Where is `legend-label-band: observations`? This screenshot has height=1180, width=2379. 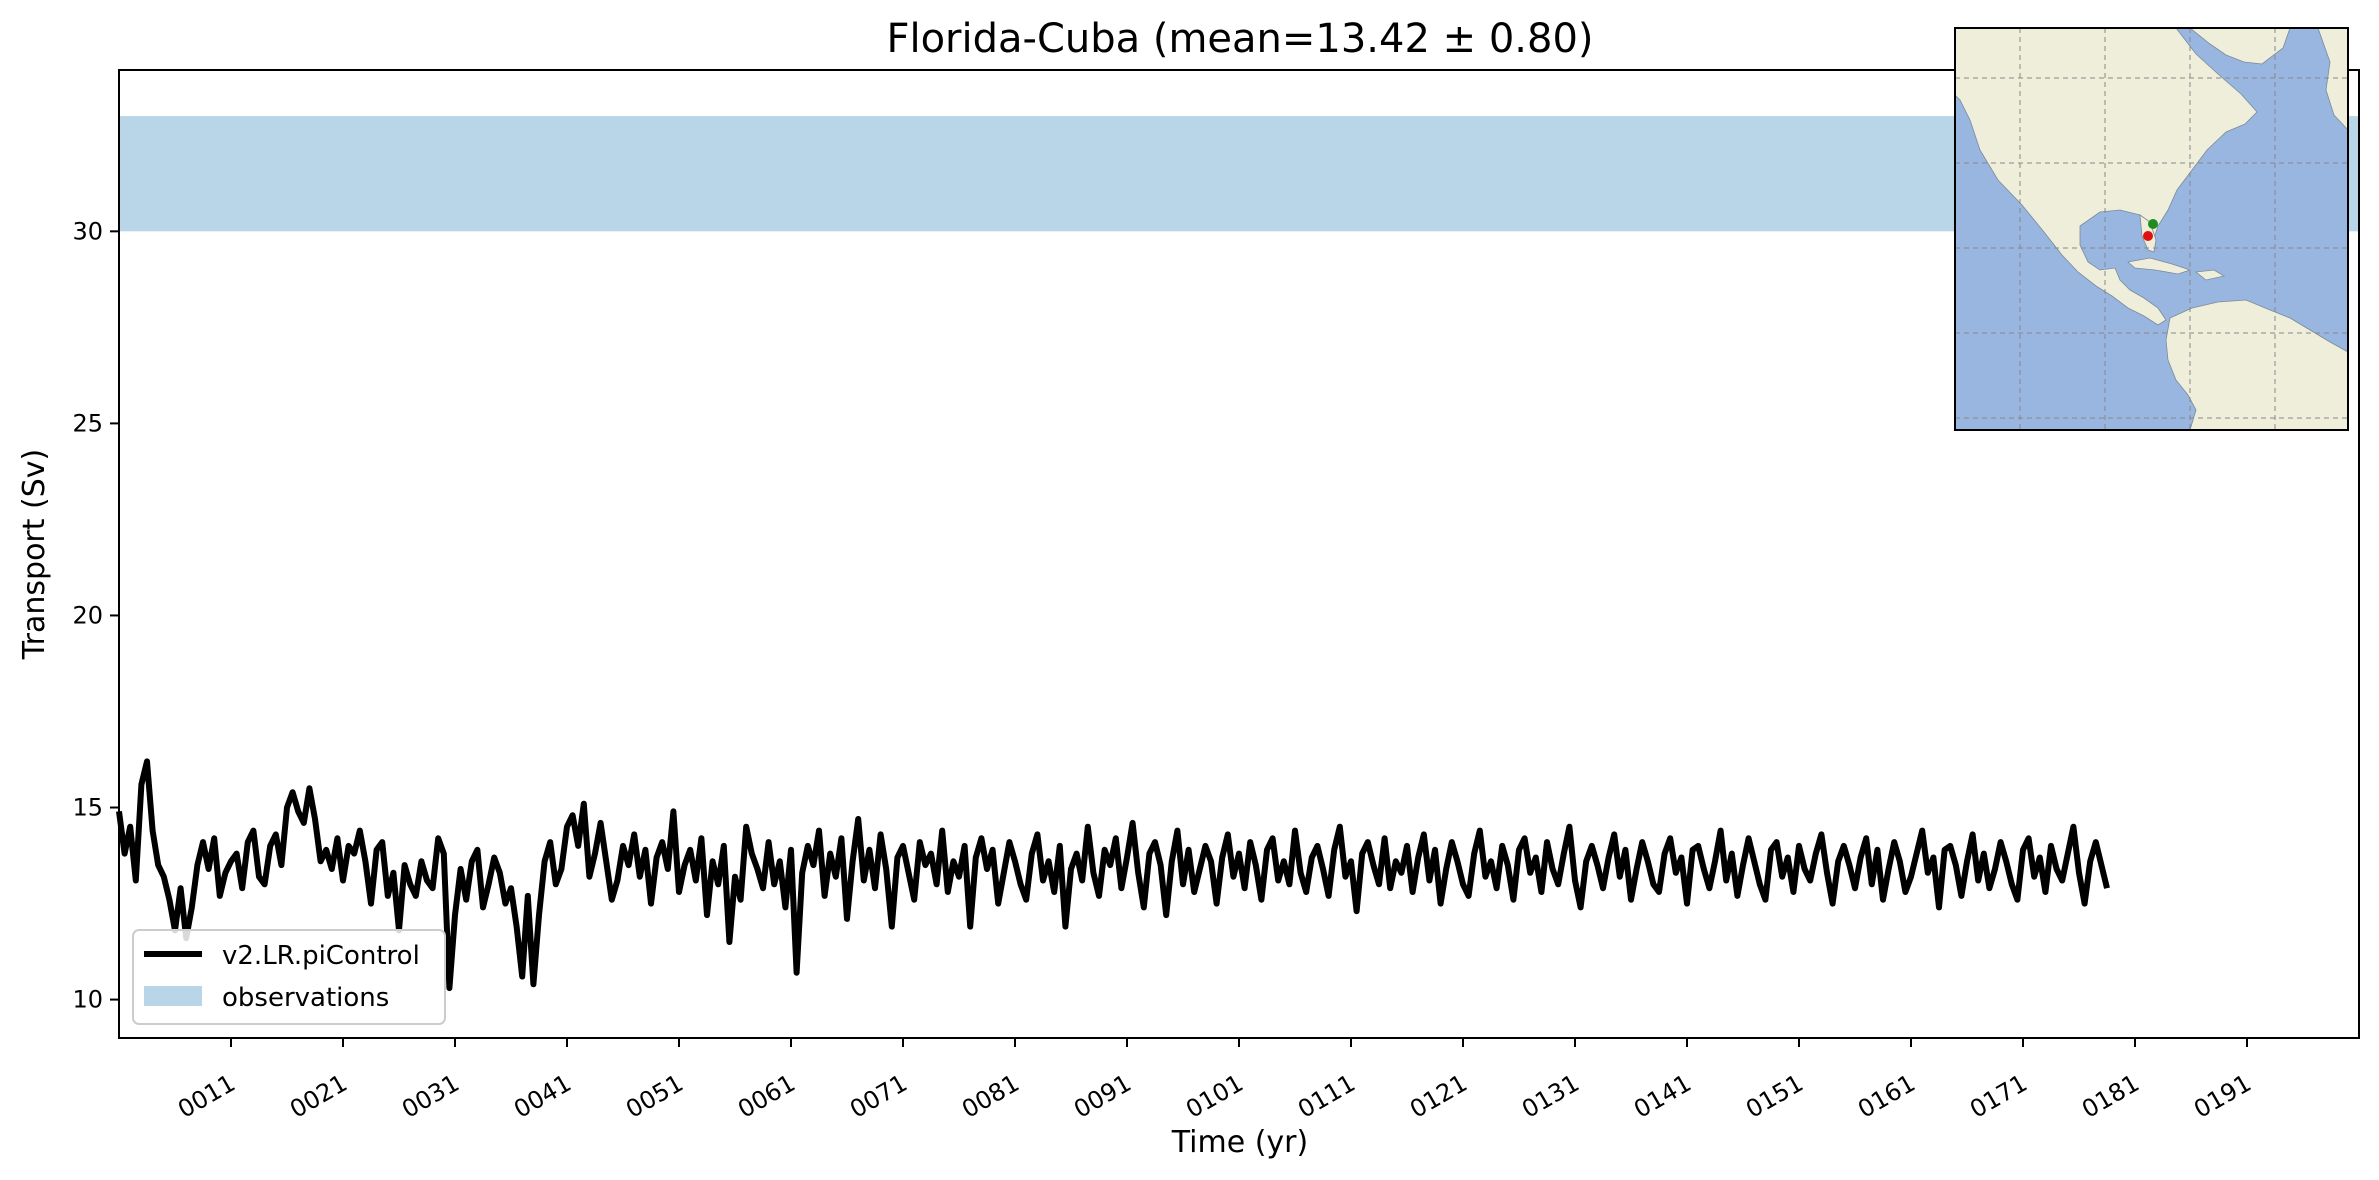
legend-label-band: observations is located at coordinates (305, 998).